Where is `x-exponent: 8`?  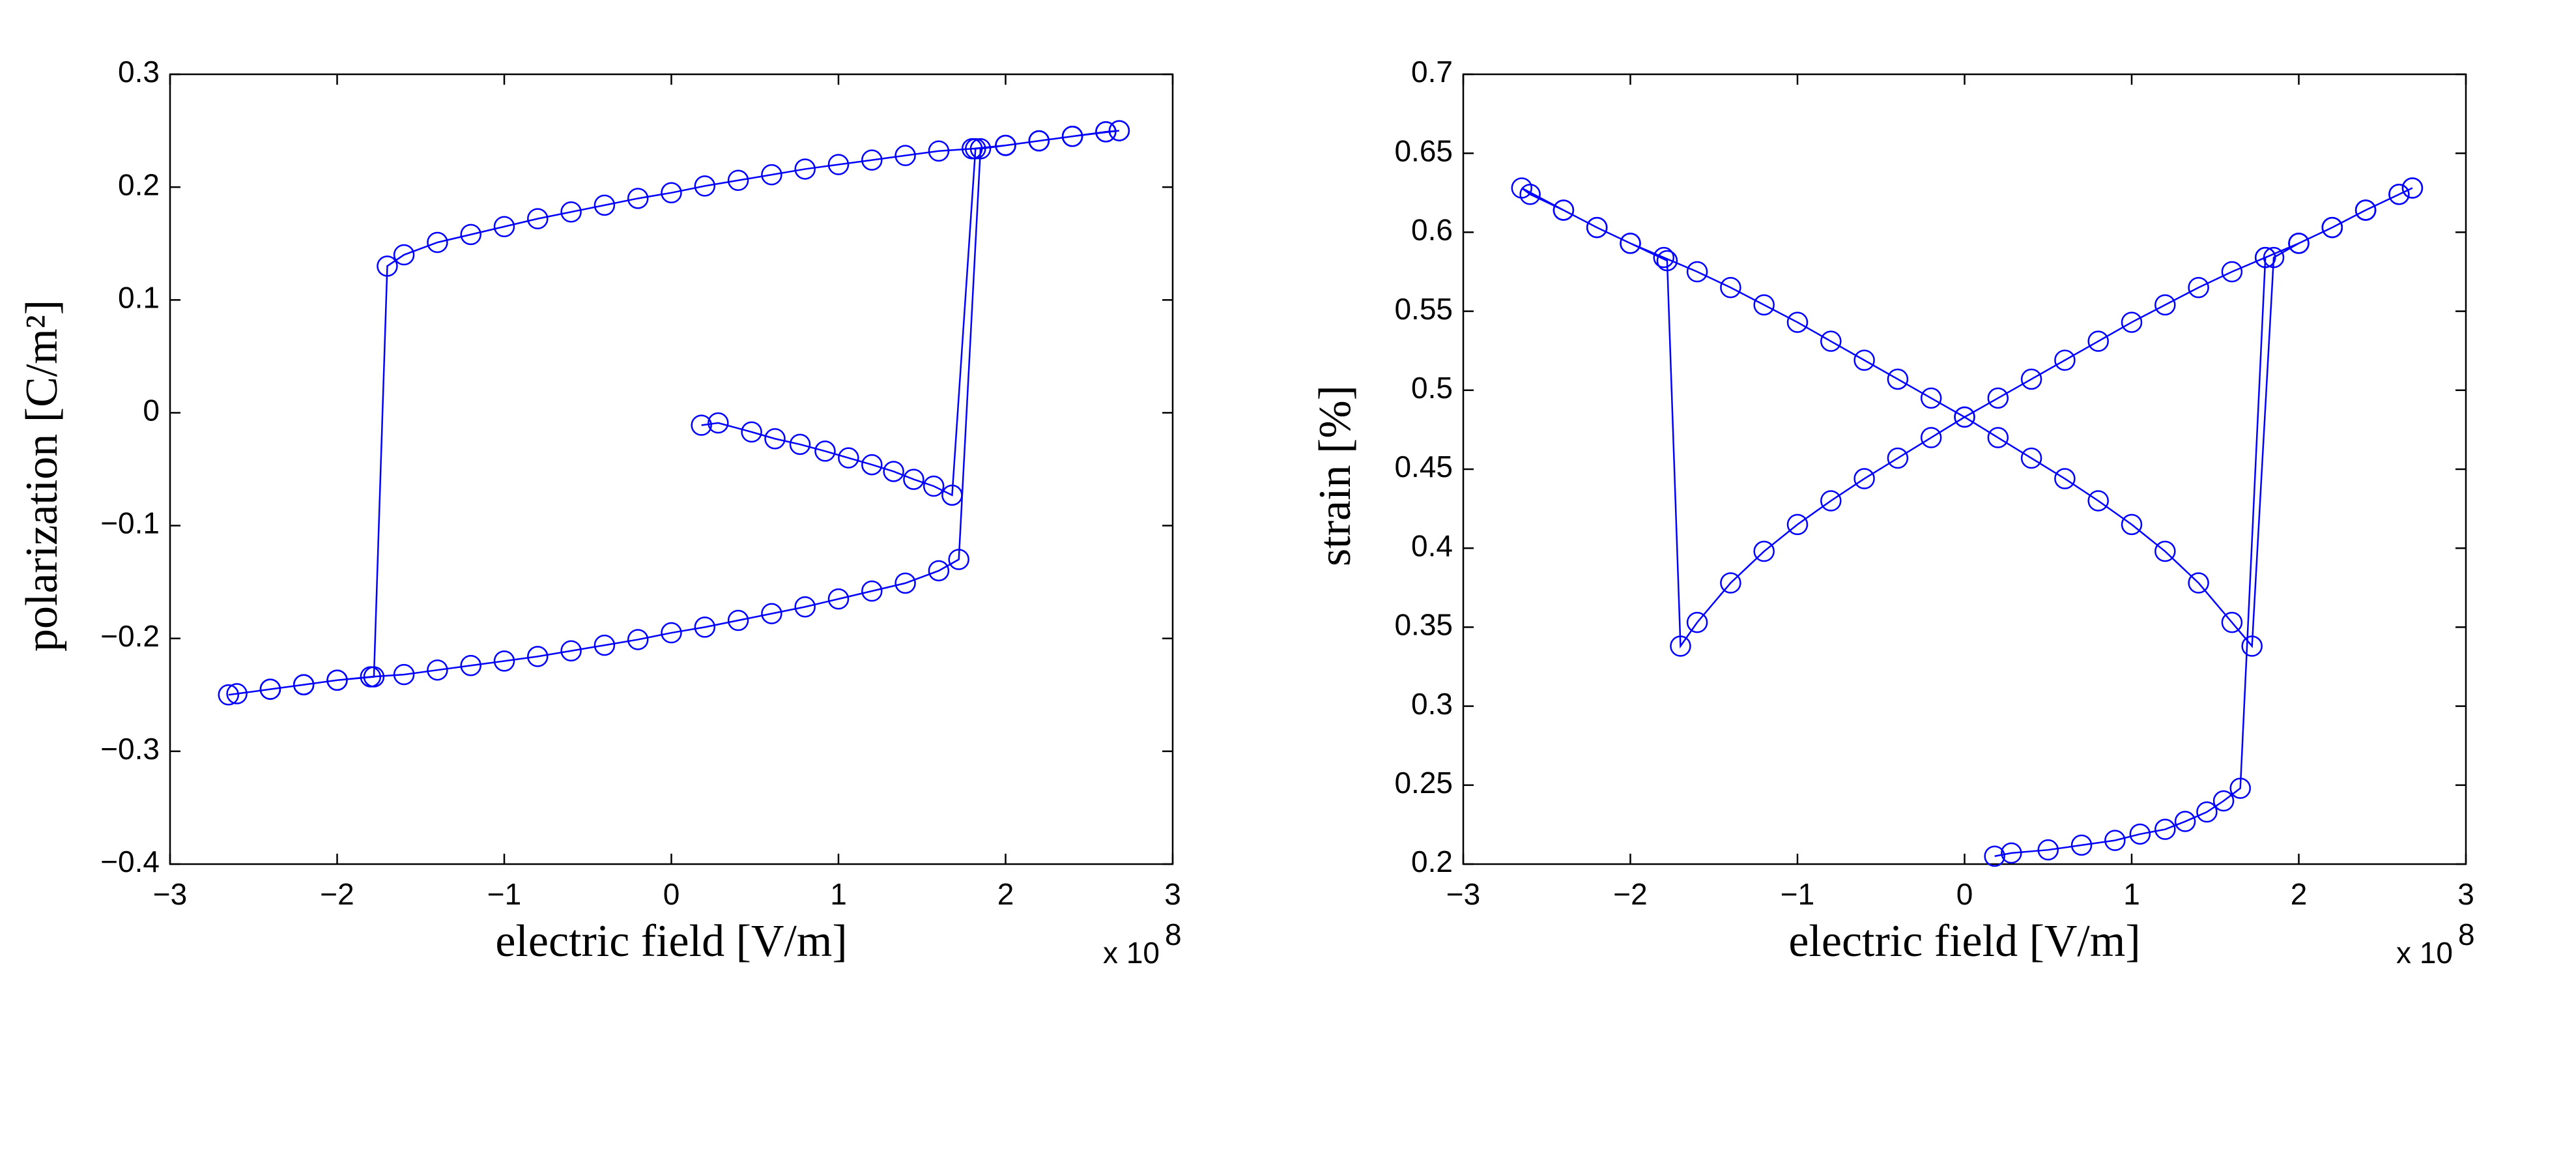 x-exponent: 8 is located at coordinates (1173, 934).